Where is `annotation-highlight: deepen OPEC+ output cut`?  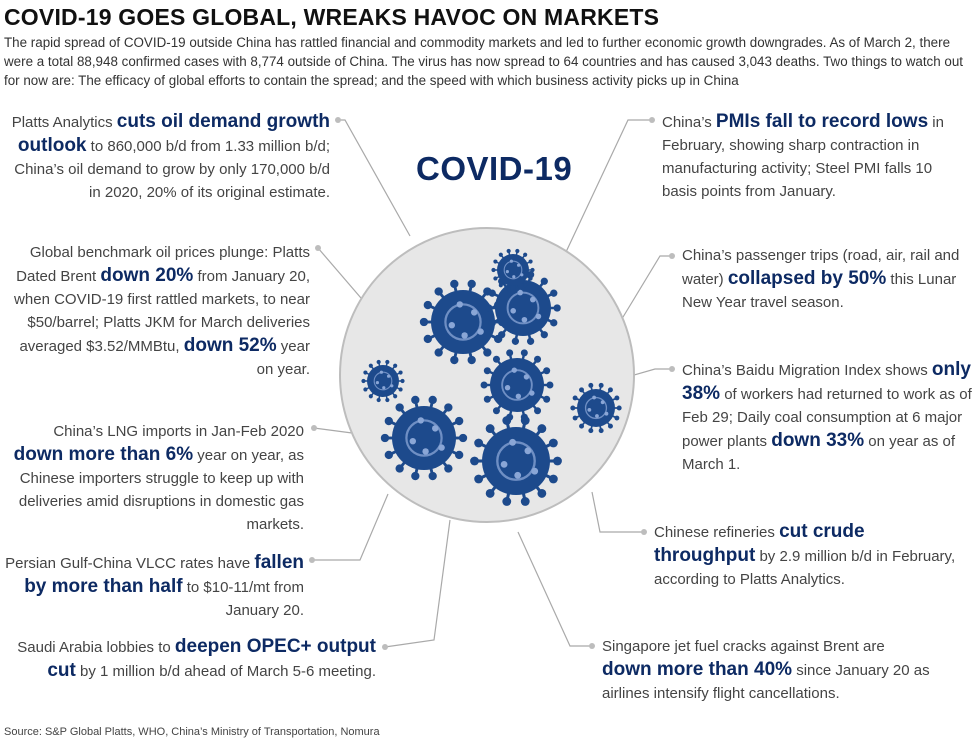 annotation-highlight: deepen OPEC+ output cut is located at coordinates (211, 658).